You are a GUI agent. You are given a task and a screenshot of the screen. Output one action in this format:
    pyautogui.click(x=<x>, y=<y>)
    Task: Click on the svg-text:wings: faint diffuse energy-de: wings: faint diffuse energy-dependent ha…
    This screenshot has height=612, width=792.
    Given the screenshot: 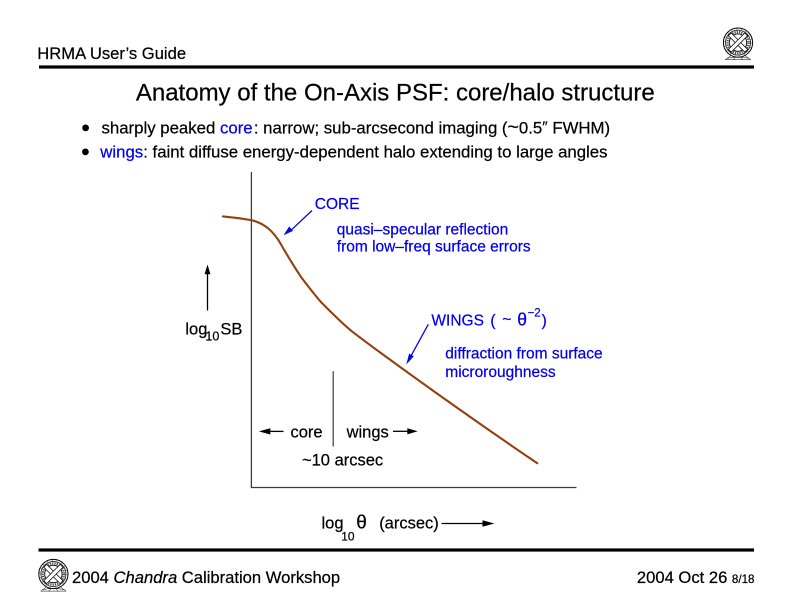 What is the action you would take?
    pyautogui.click(x=353, y=151)
    